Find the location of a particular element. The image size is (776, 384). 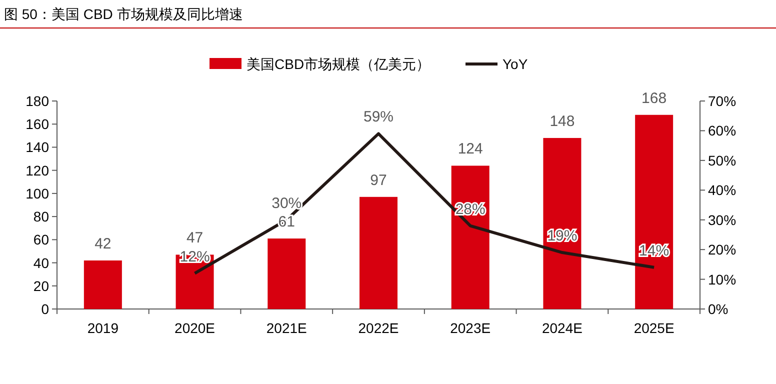

y2-tick-label: 0% is located at coordinates (718, 309).